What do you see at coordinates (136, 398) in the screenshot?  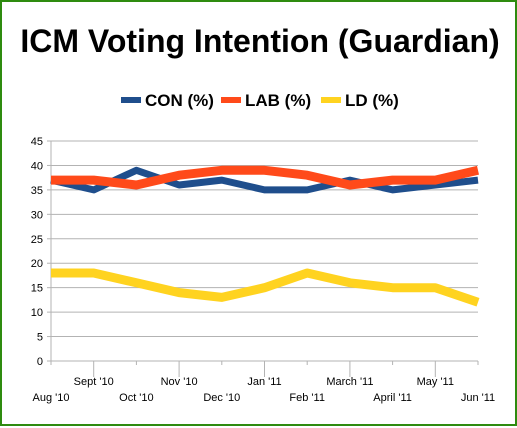 I see `x-tick-label: Oct '10` at bounding box center [136, 398].